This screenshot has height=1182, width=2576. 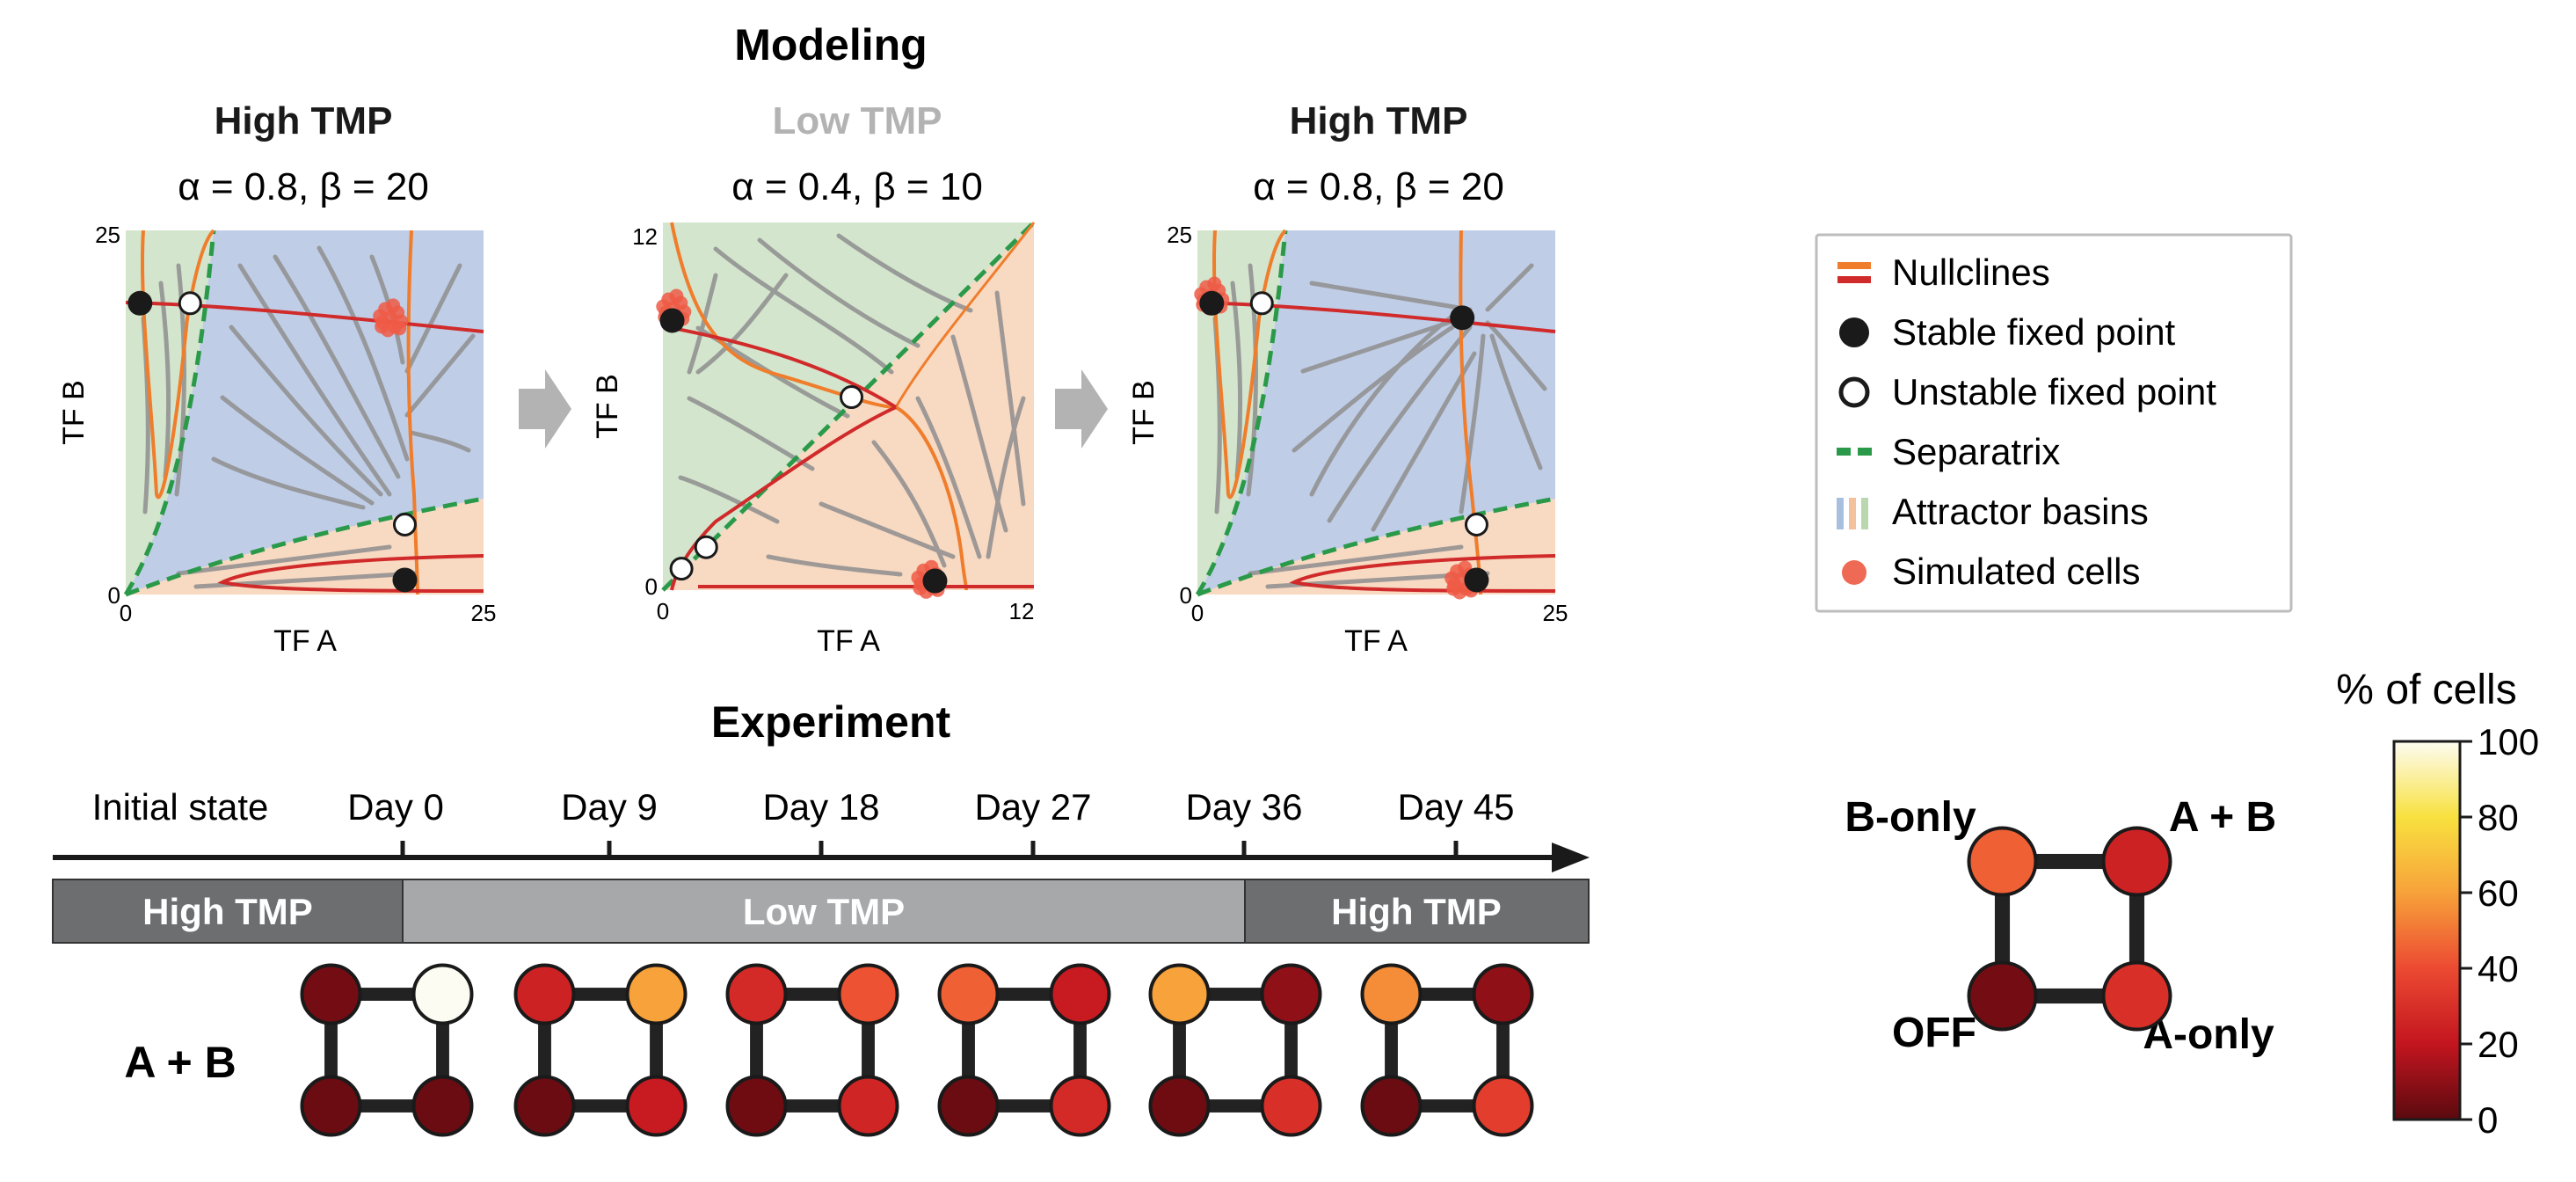 What do you see at coordinates (1032, 807) in the screenshot?
I see `timeline-label: Day 27` at bounding box center [1032, 807].